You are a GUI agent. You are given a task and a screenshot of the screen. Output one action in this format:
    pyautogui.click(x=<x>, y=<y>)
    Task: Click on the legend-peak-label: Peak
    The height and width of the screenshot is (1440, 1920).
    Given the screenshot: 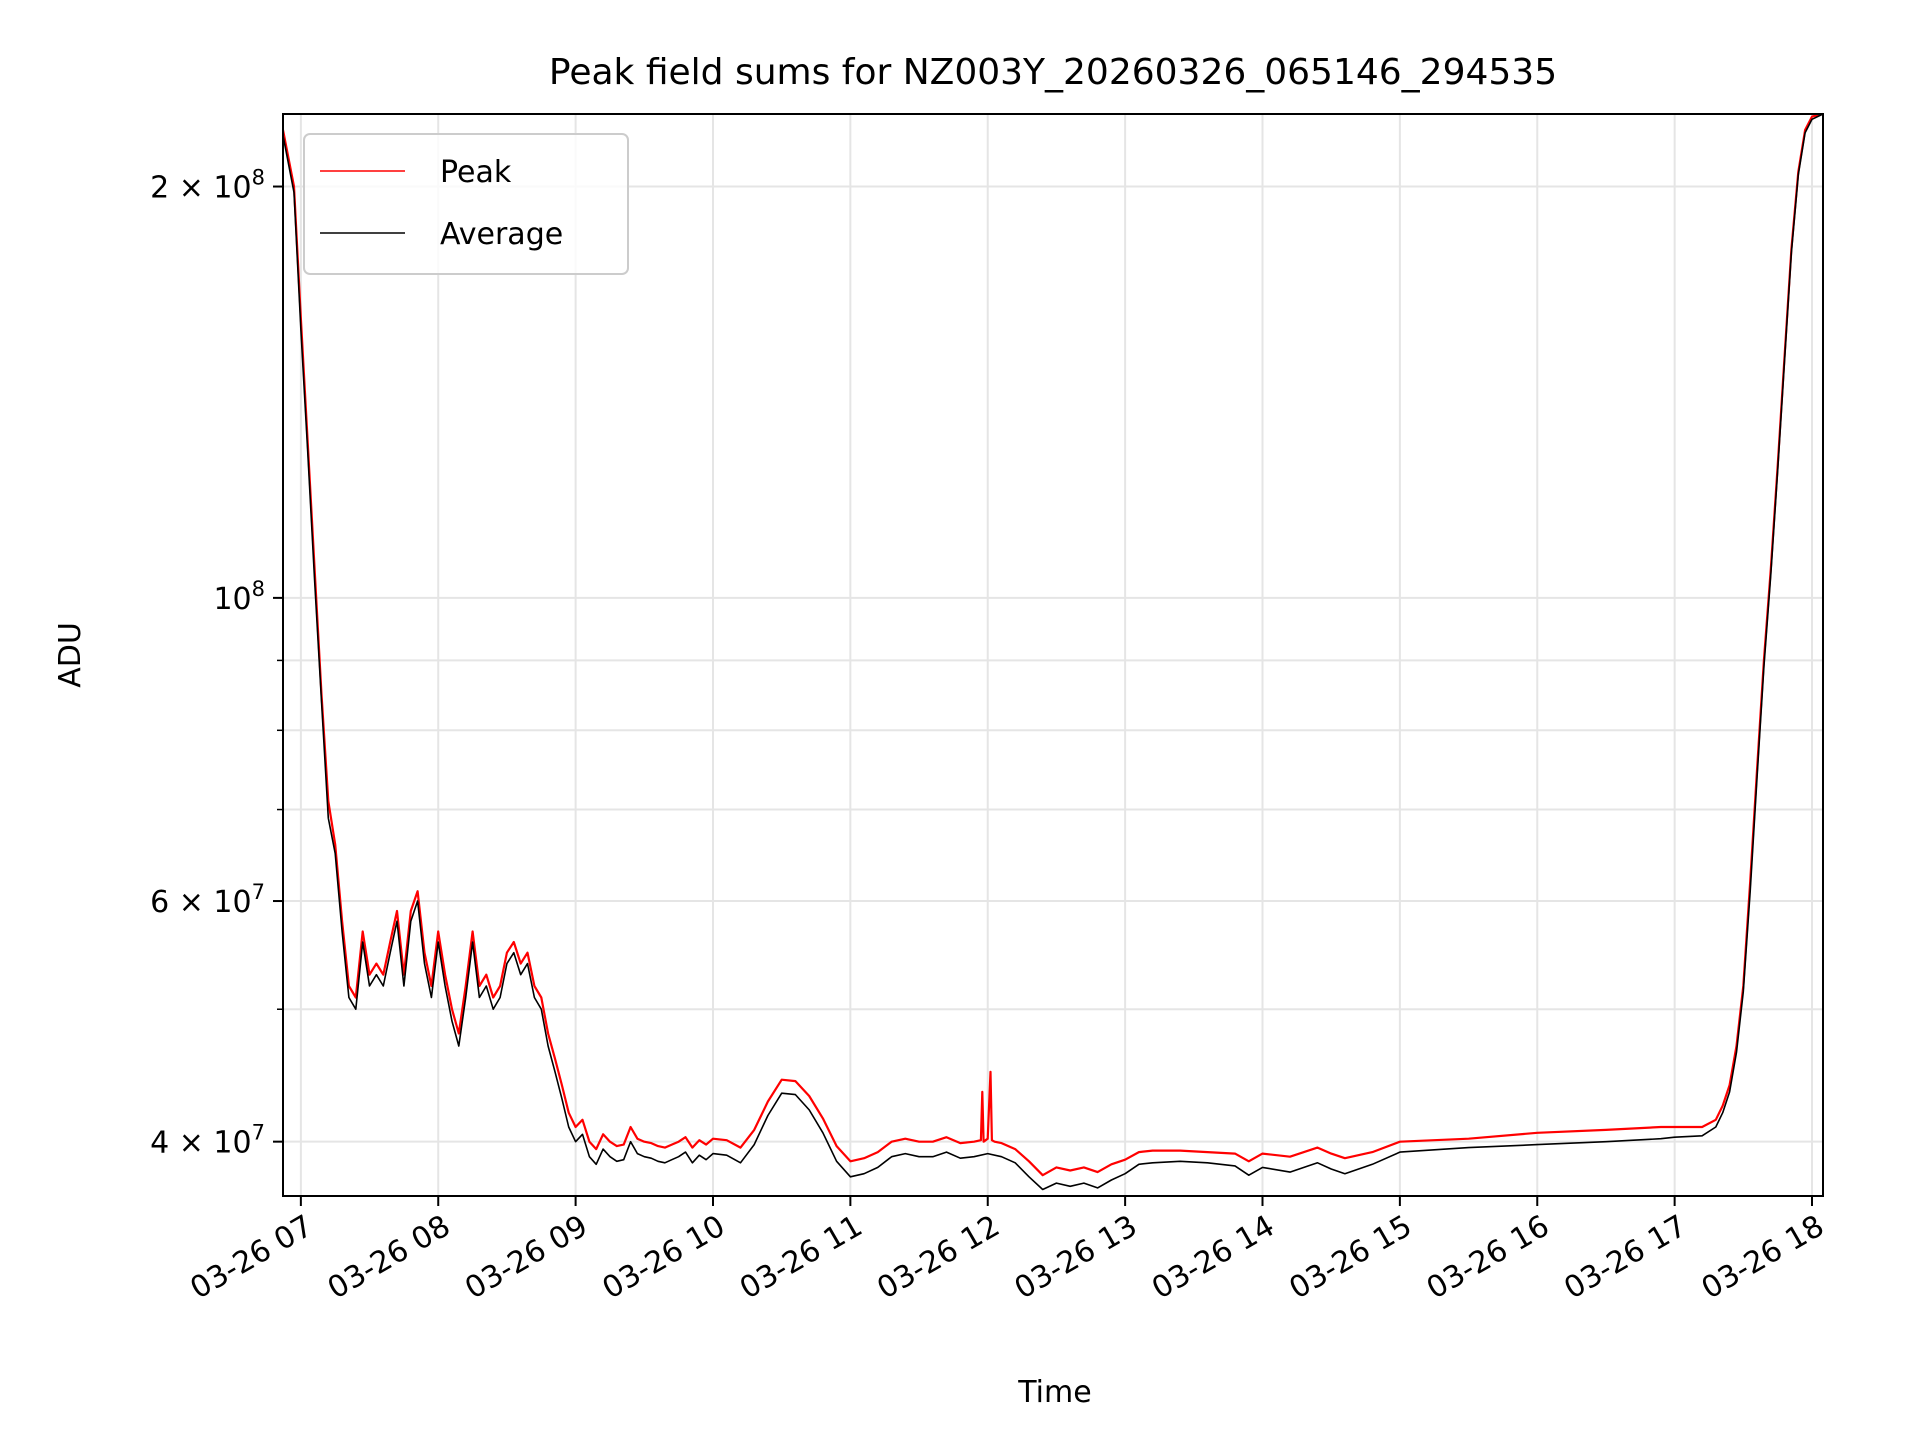 What is the action you would take?
    pyautogui.click(x=476, y=172)
    